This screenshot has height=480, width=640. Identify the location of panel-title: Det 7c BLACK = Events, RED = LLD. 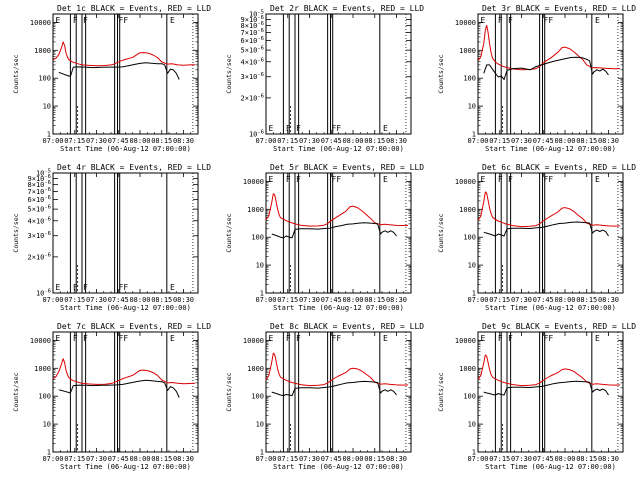
(134, 326).